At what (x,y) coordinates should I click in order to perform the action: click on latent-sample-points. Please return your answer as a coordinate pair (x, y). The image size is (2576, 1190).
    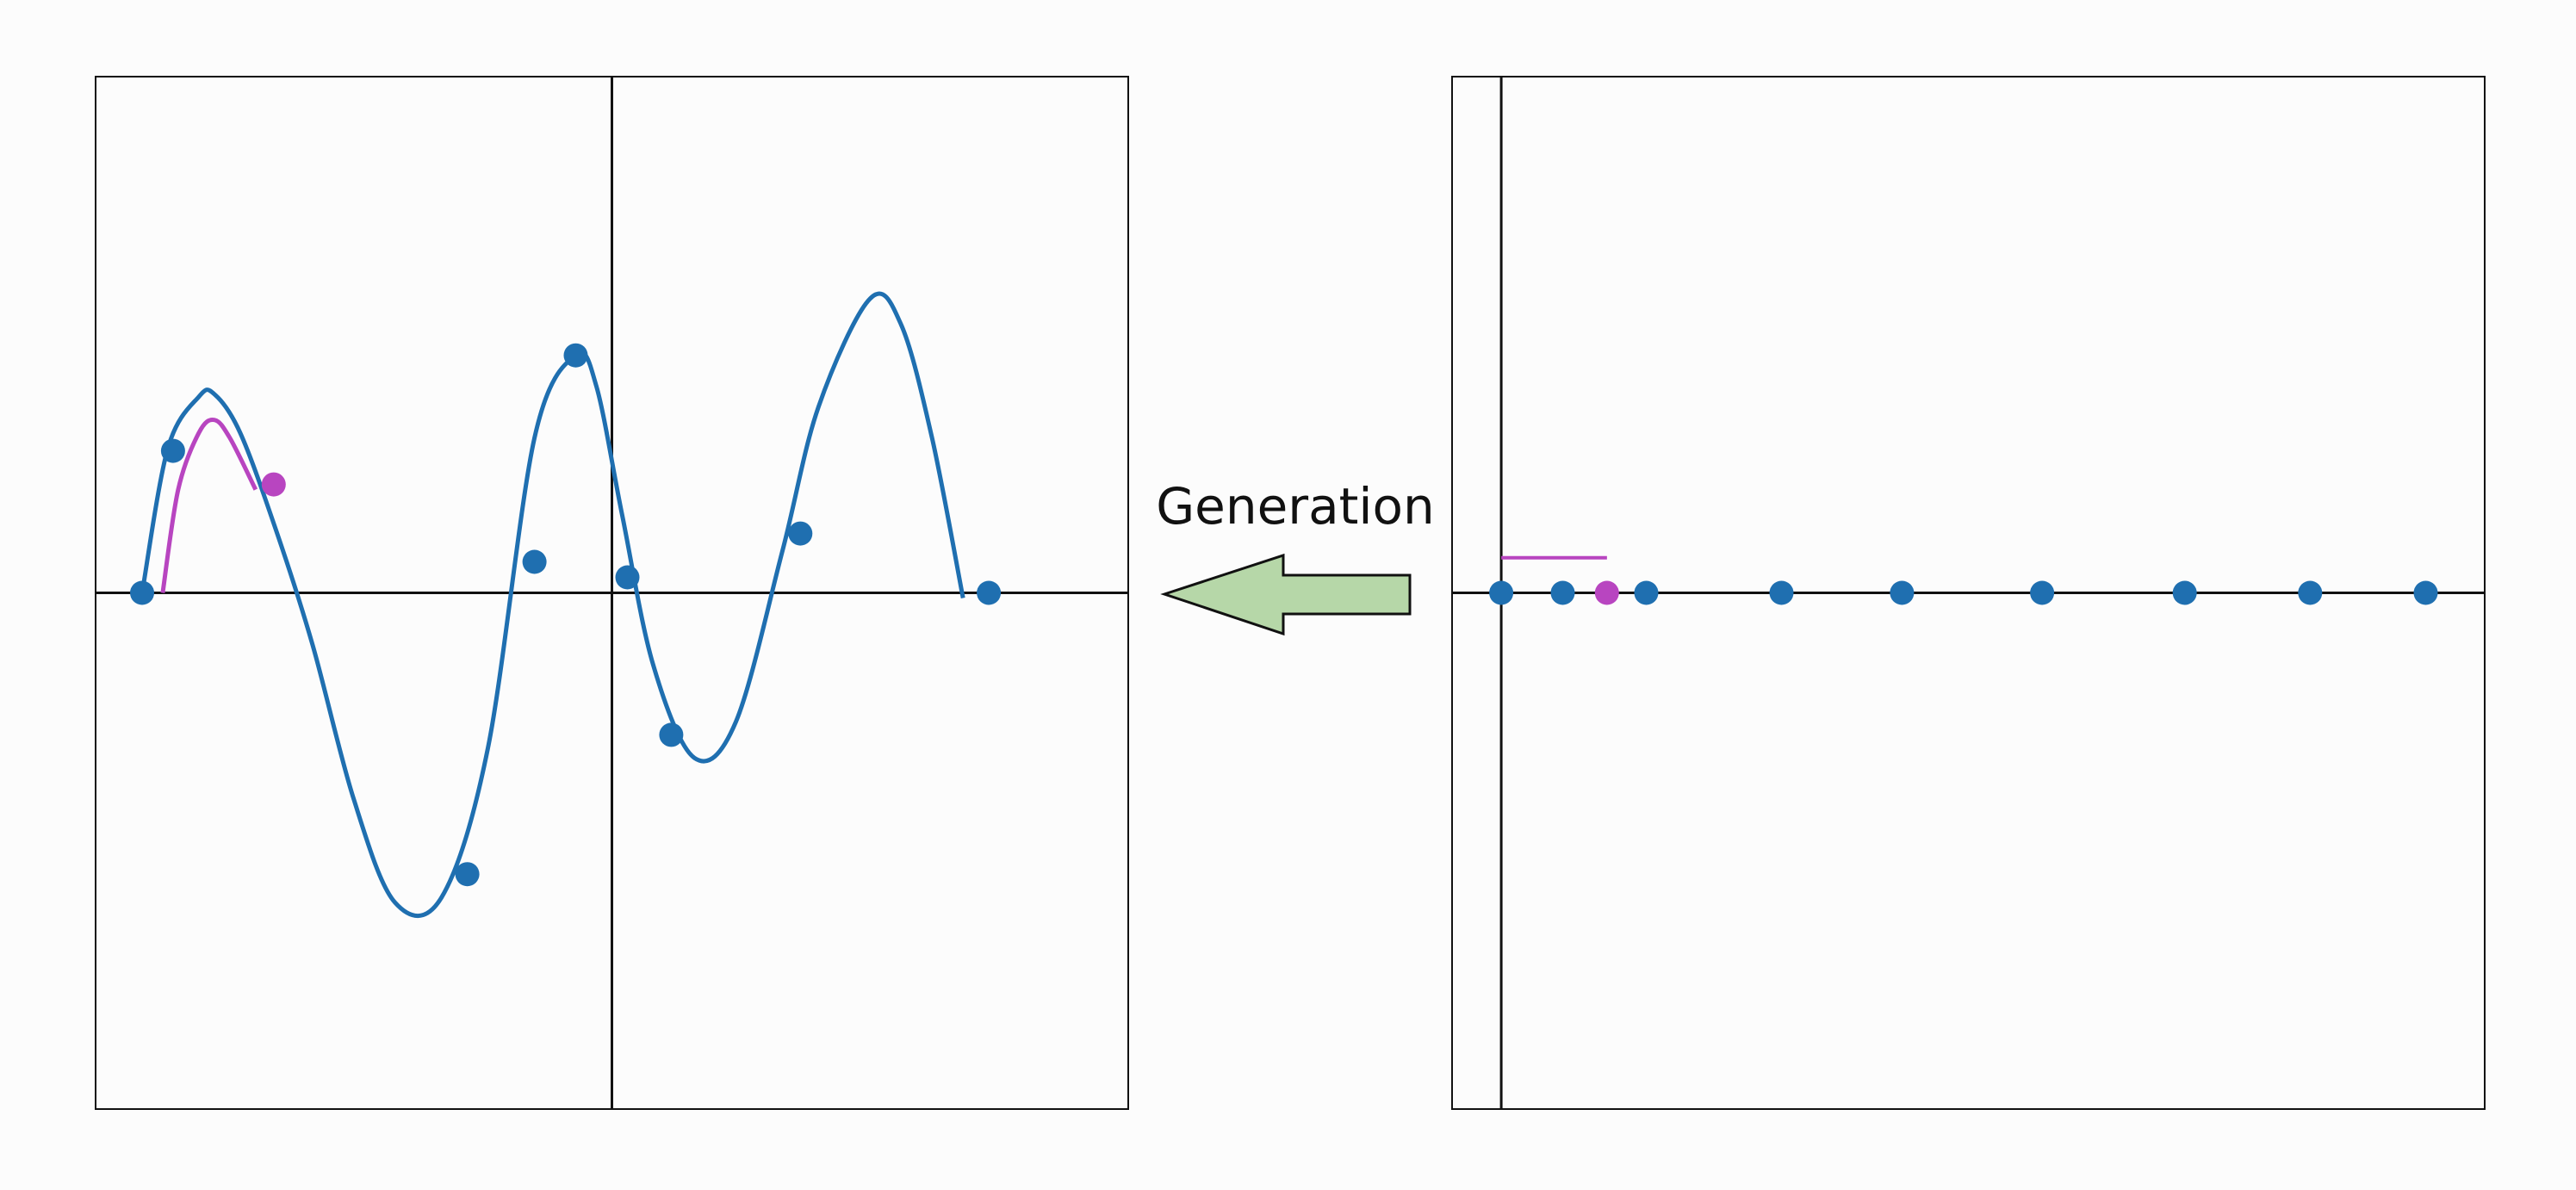
    Looking at the image, I should click on (1963, 592).